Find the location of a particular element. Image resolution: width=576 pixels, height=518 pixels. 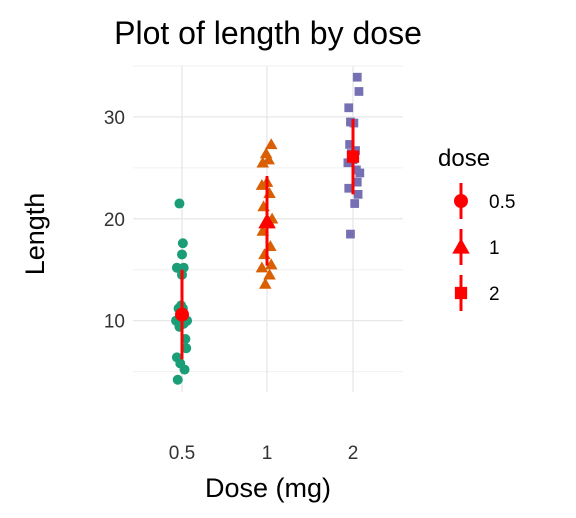

y-tick-labels: 10 20 30 is located at coordinates (114, 220).